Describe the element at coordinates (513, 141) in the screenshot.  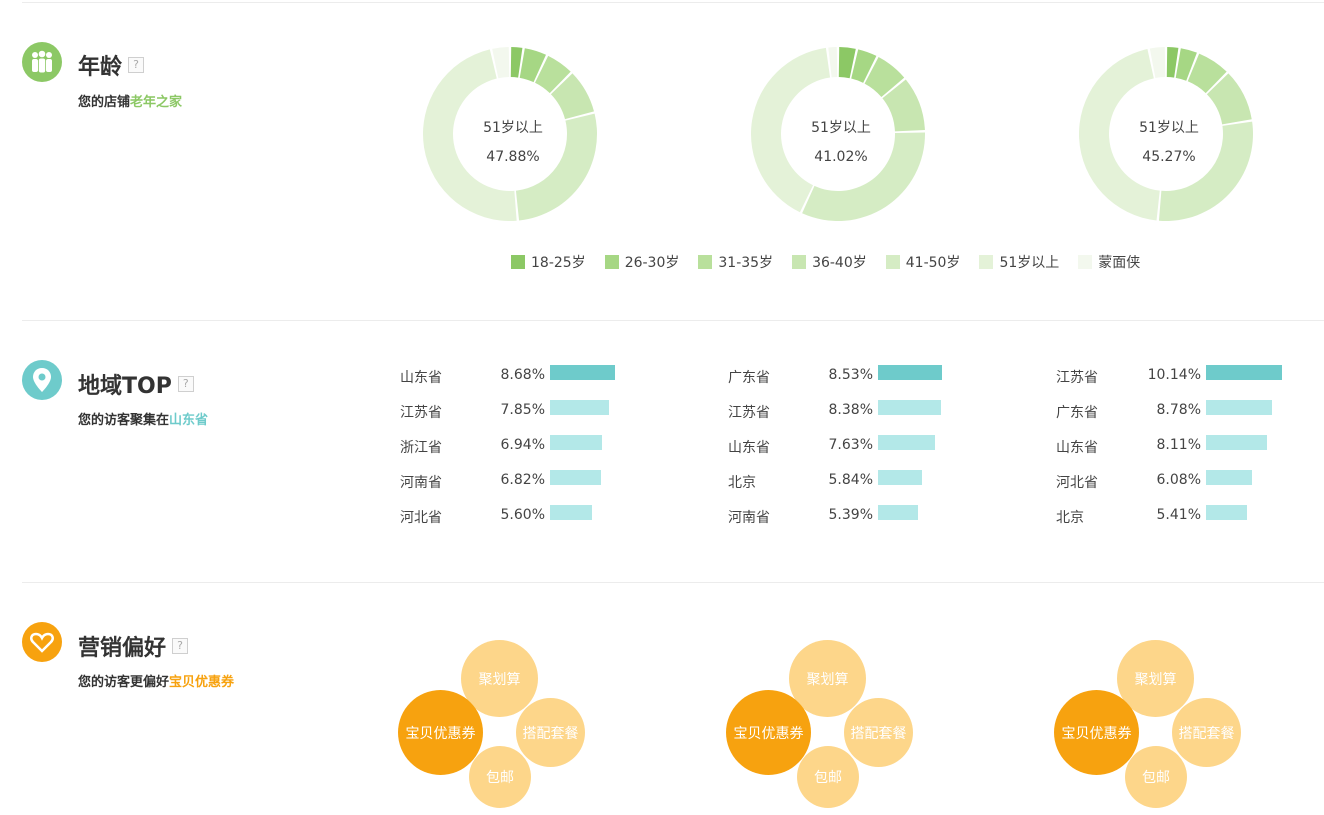
I see `donut-center-label: 51岁以上 47.88%` at that location.